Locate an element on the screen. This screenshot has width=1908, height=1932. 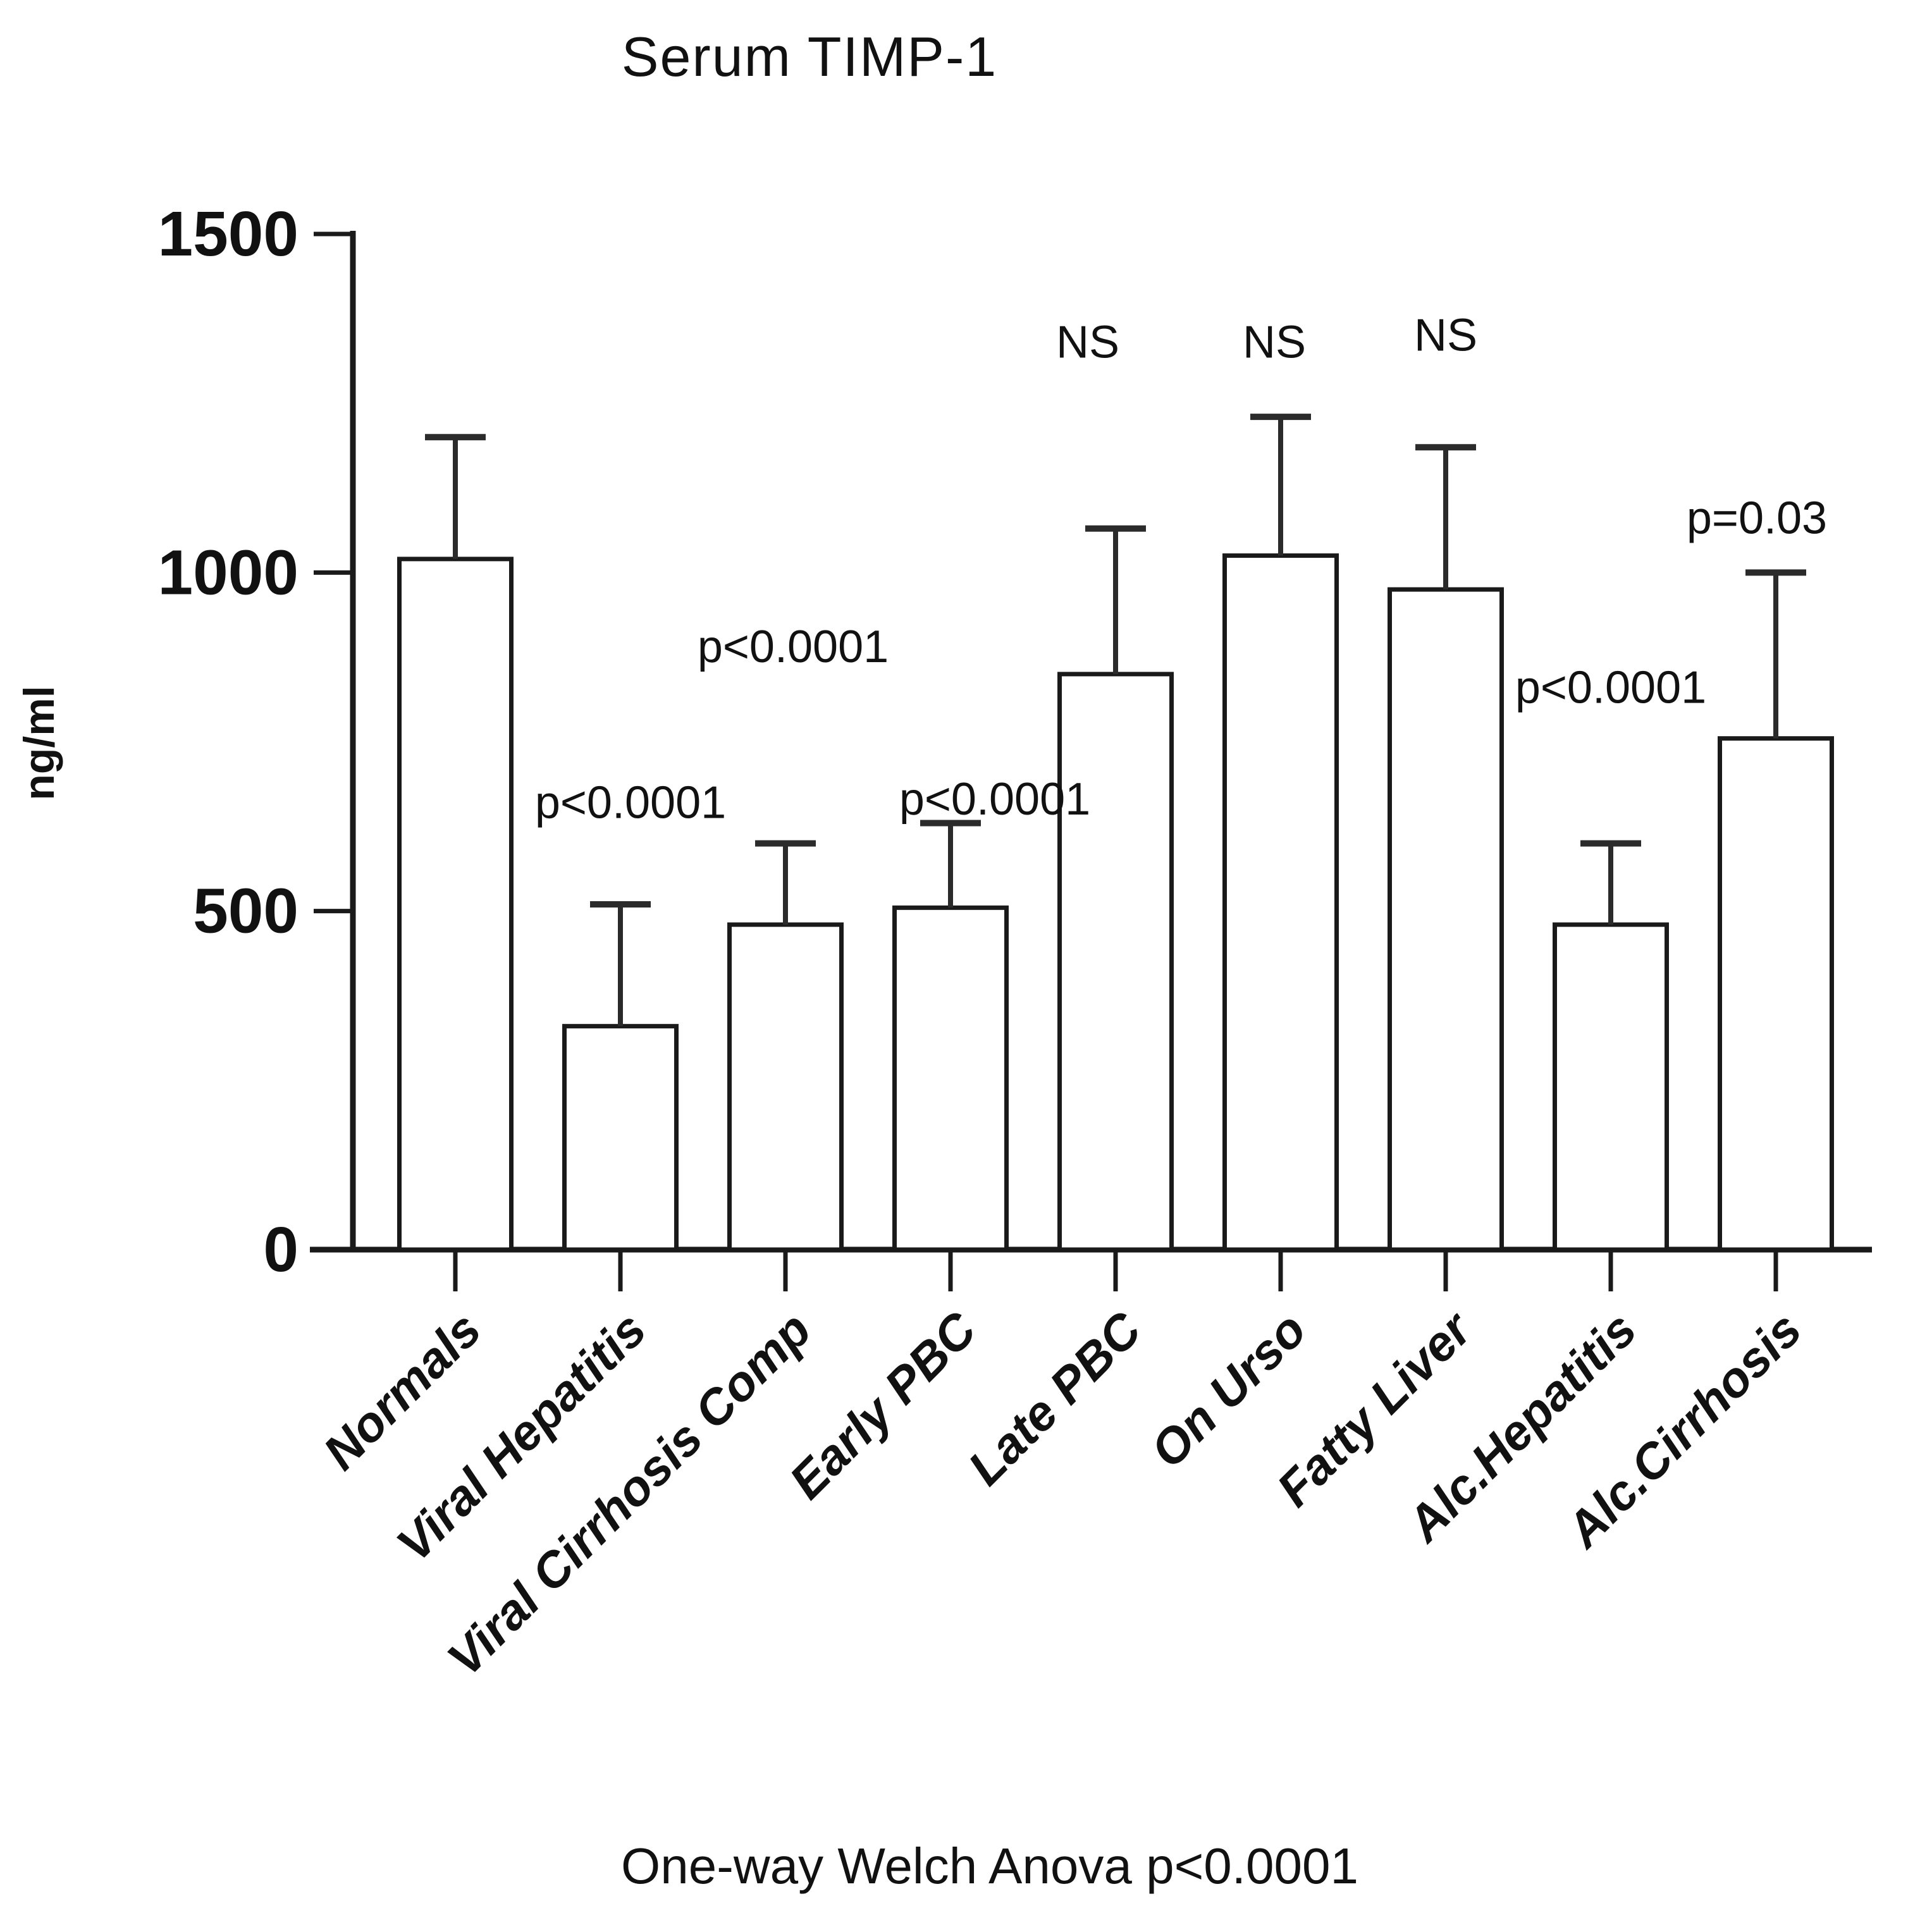
anova-note: One-way Welch Anova p<0.0001 is located at coordinates (989, 1866).